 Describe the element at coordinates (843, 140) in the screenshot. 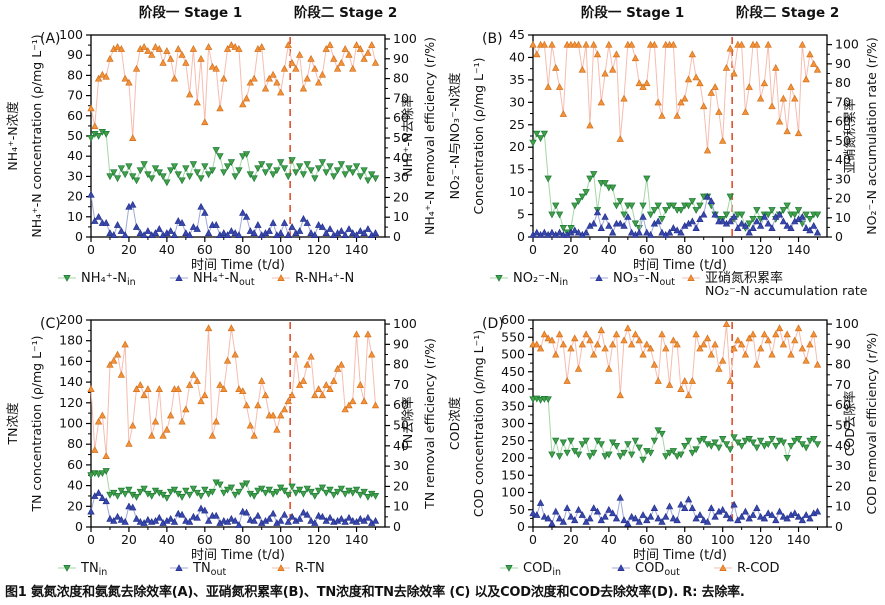

I see `svg-text: 50` at that location.